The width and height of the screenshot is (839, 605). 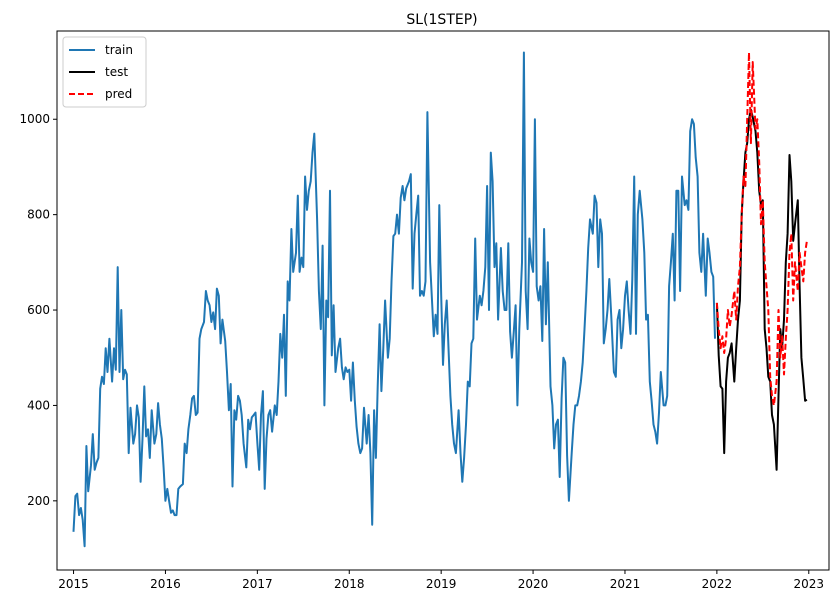 I want to click on x-tick-label: 2021, so click(x=625, y=584).